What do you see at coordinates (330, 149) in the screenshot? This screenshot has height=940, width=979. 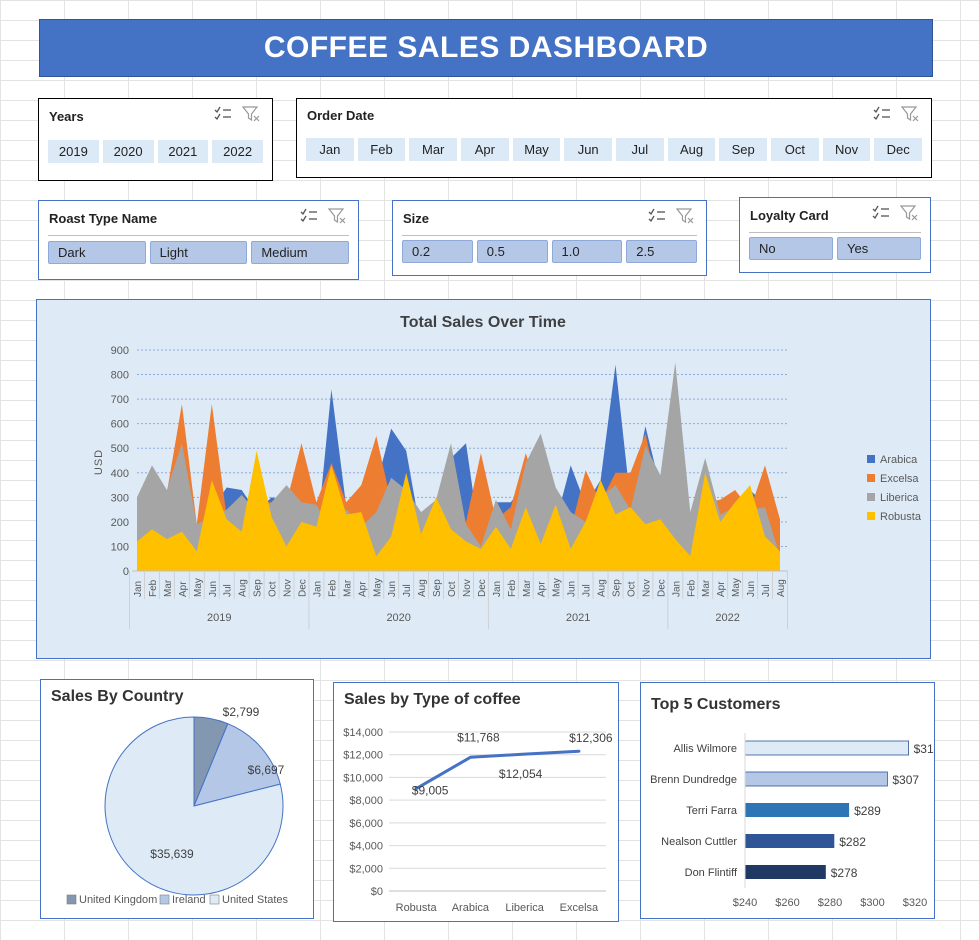 I see `month-jan-button: Jan` at bounding box center [330, 149].